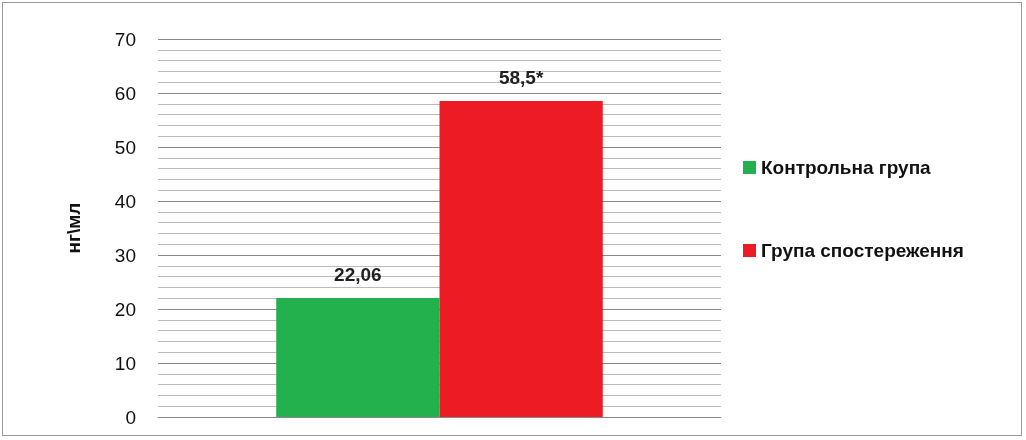 This screenshot has height=440, width=1026. I want to click on y-tick-label: 40, so click(125, 201).